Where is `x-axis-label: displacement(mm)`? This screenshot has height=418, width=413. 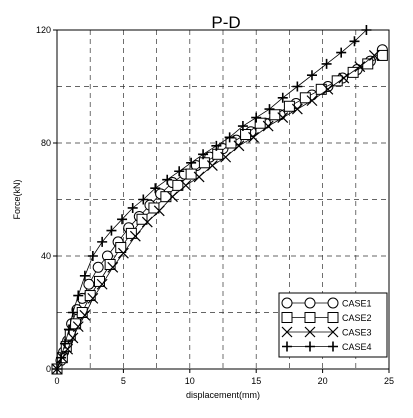
x-axis-label: displacement(mm) is located at coordinates (223, 395).